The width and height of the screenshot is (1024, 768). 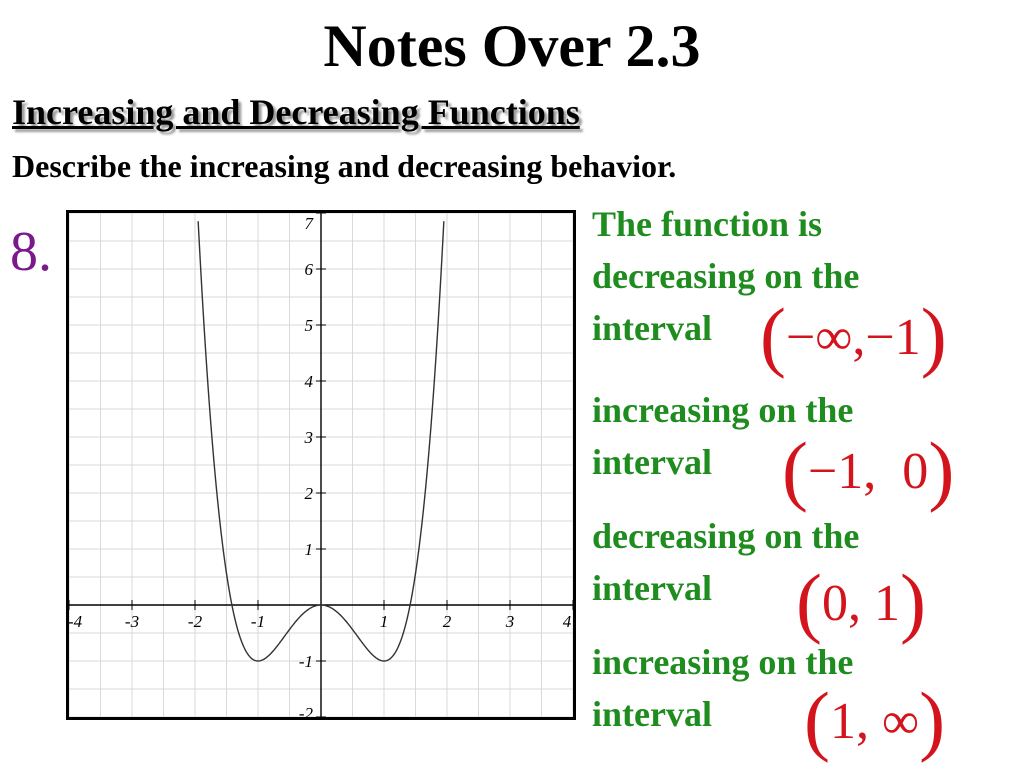 I want to click on y-tick-label: -1, so click(x=306, y=661).